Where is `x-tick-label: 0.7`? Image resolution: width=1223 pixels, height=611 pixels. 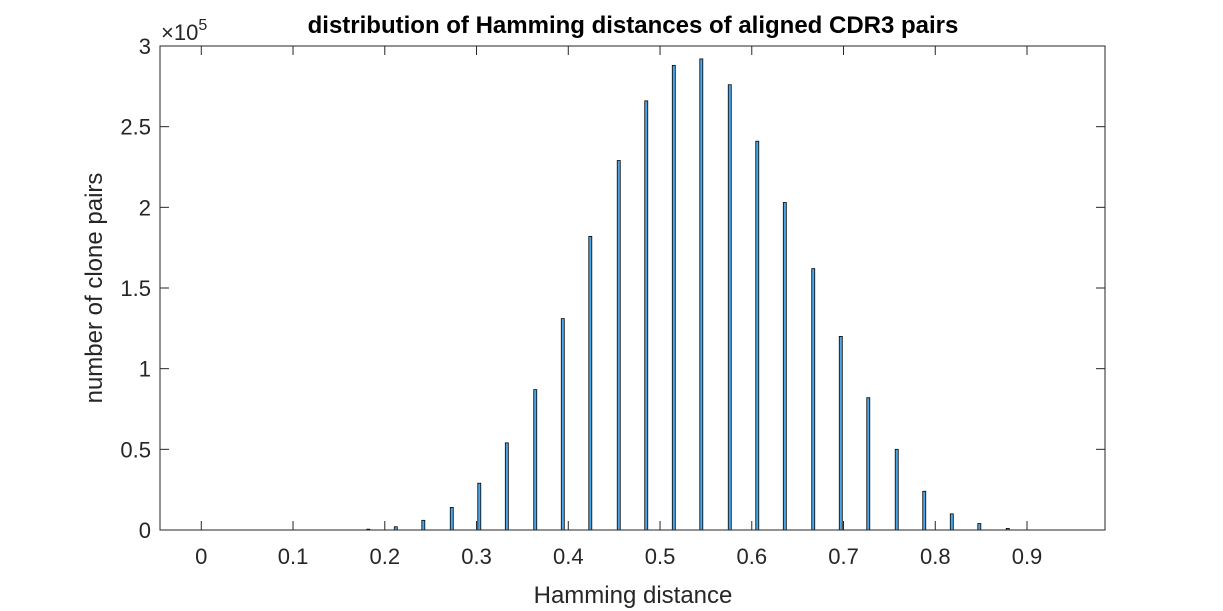
x-tick-label: 0.7 is located at coordinates (843, 556).